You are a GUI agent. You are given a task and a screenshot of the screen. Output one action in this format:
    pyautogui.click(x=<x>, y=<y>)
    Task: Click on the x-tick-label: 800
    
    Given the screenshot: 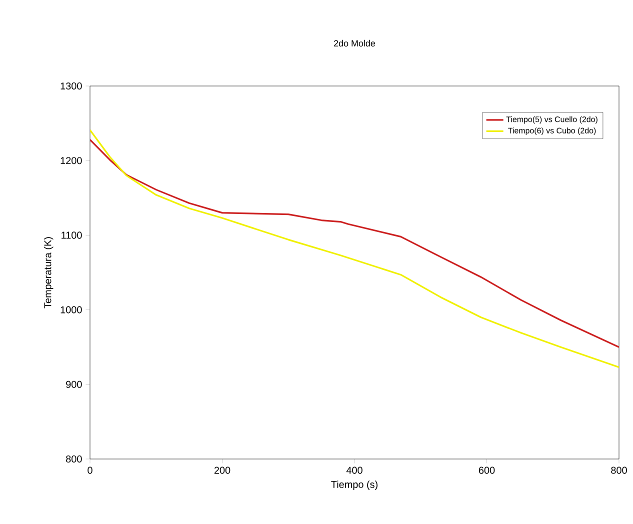 What is the action you would take?
    pyautogui.click(x=619, y=470)
    